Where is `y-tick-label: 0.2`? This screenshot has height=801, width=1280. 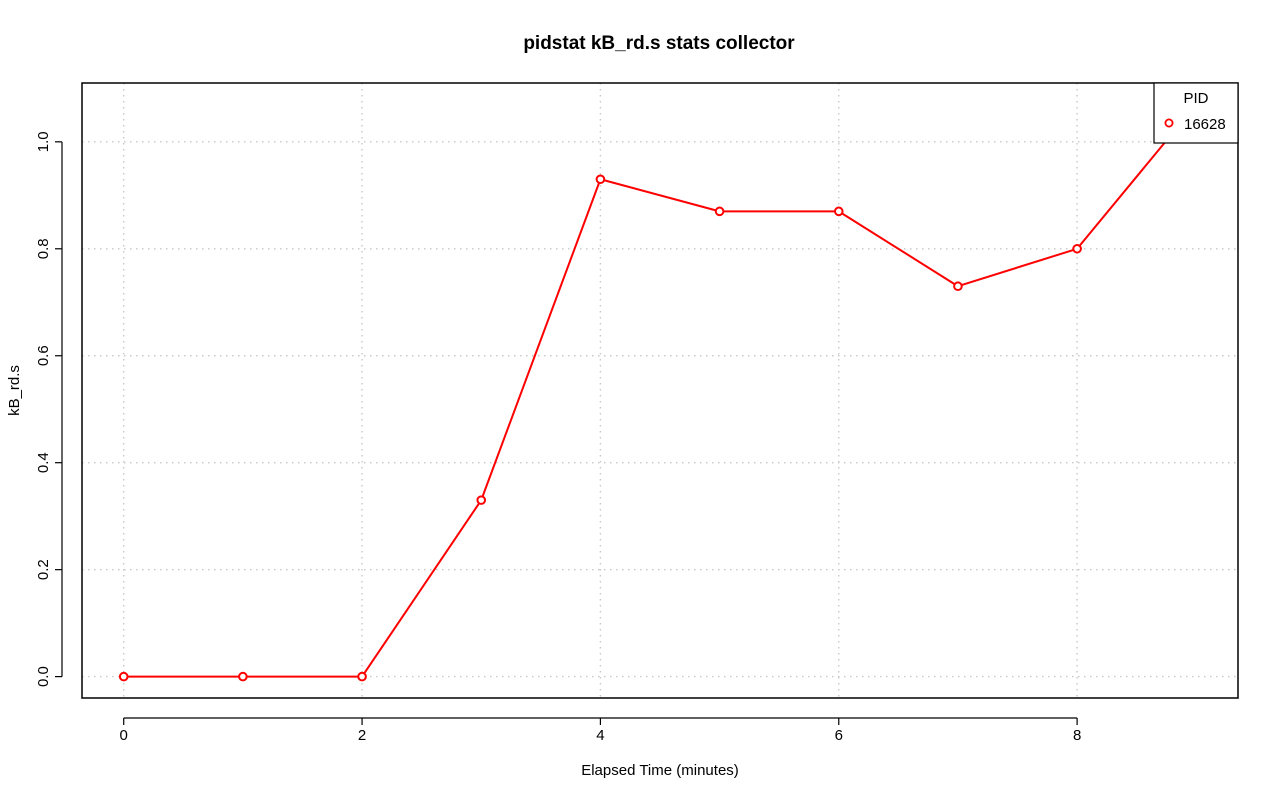 y-tick-label: 0.2 is located at coordinates (43, 569).